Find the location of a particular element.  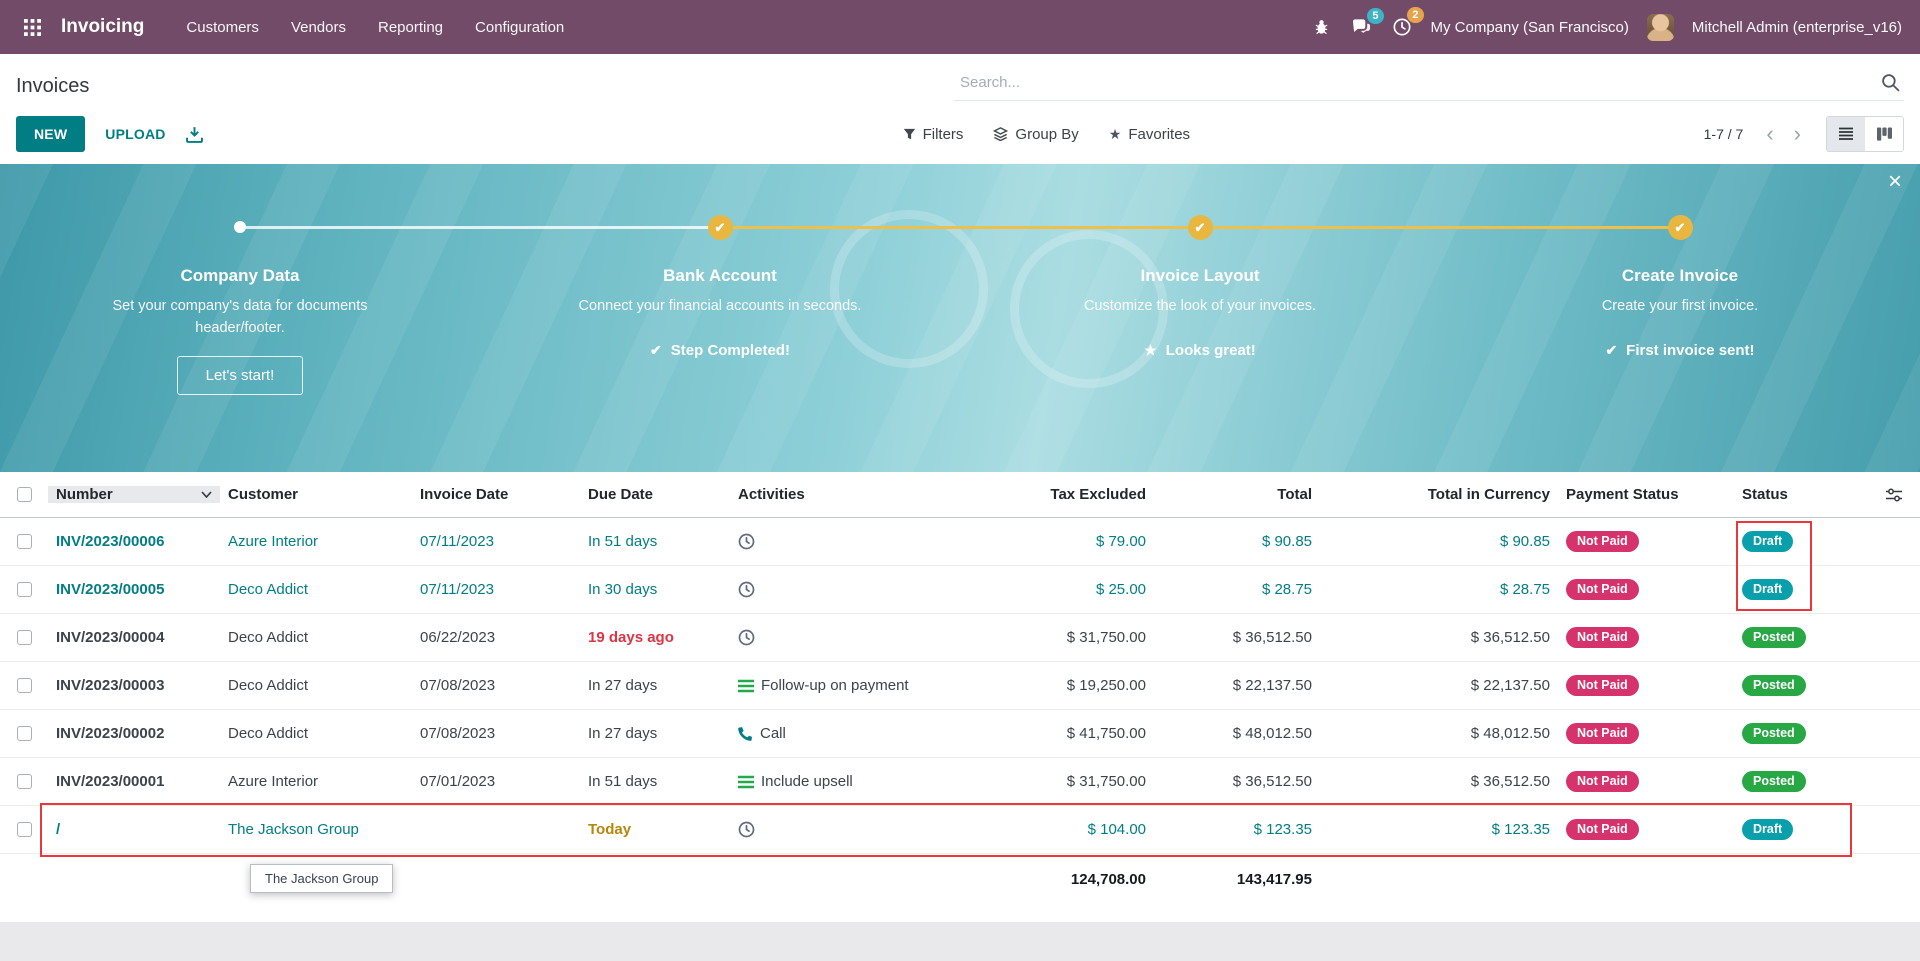

step-title: Create Invoice is located at coordinates (1680, 275).